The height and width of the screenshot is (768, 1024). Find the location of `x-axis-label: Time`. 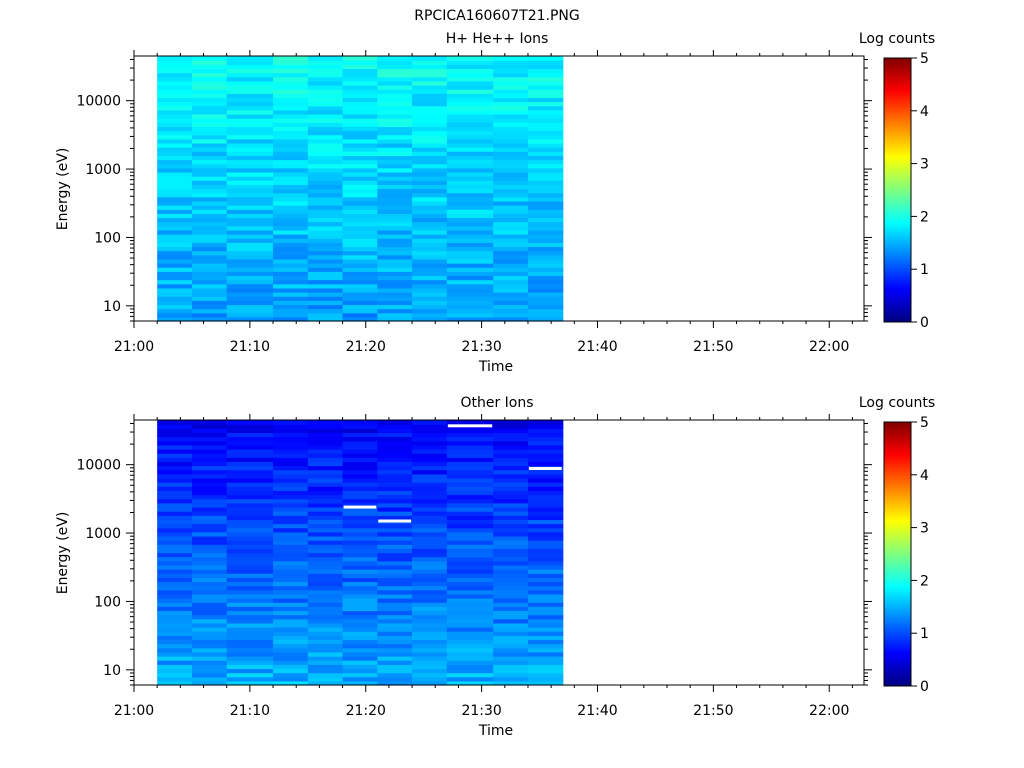

x-axis-label: Time is located at coordinates (495, 731).